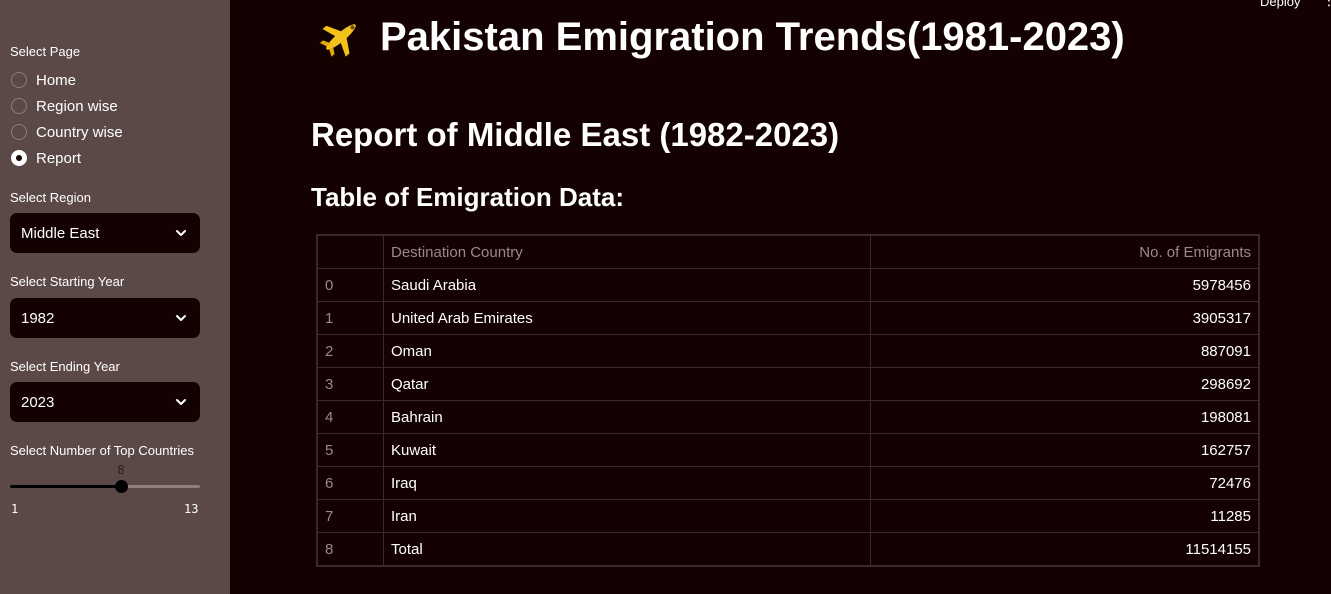 This screenshot has height=594, width=1331. Describe the element at coordinates (19, 158) in the screenshot. I see `radio-checked-icon` at that location.